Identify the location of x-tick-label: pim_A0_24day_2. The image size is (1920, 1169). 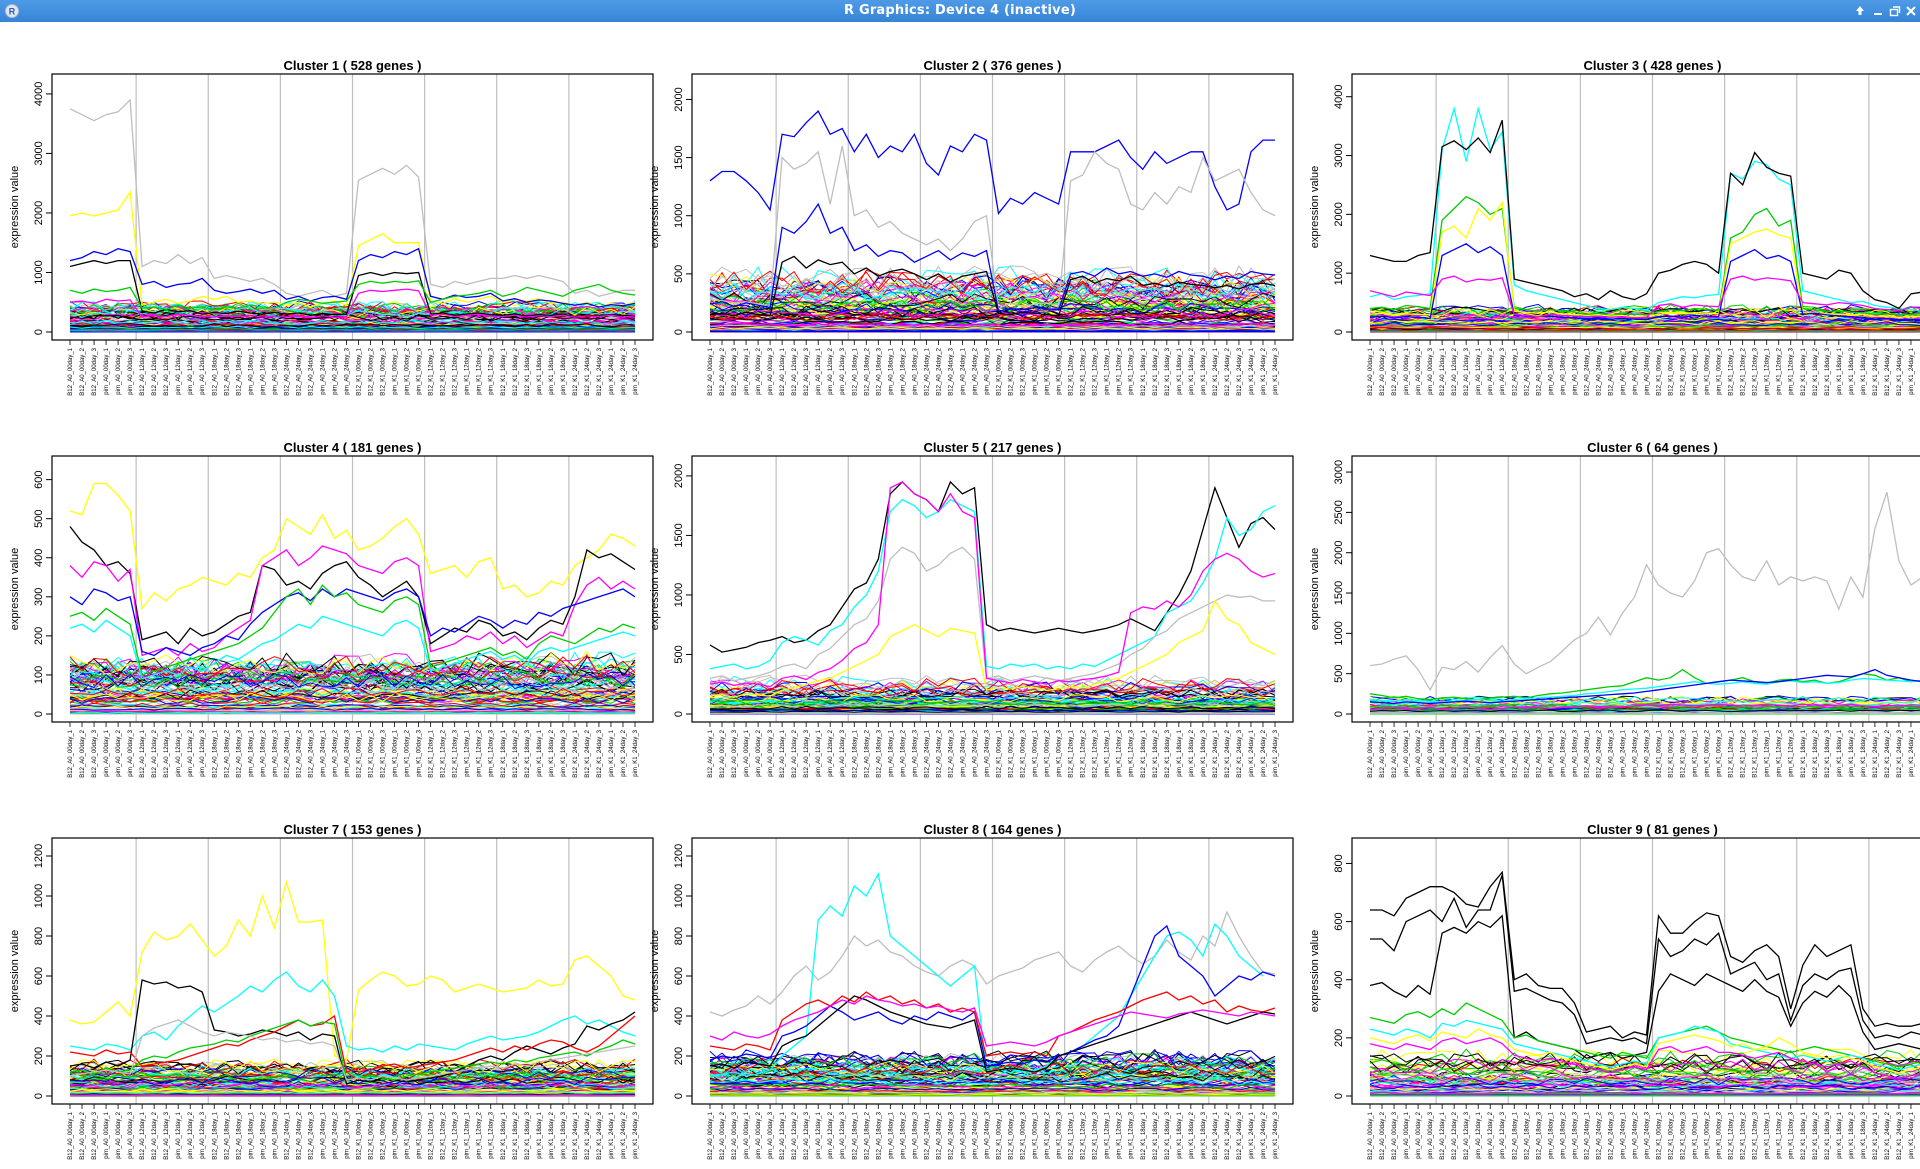
(975, 370).